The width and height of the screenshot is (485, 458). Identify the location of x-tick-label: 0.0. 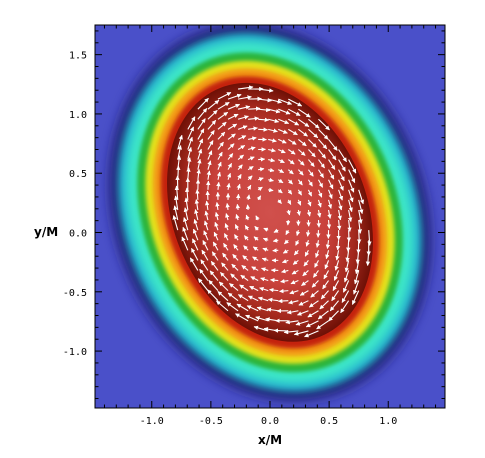
(270, 421).